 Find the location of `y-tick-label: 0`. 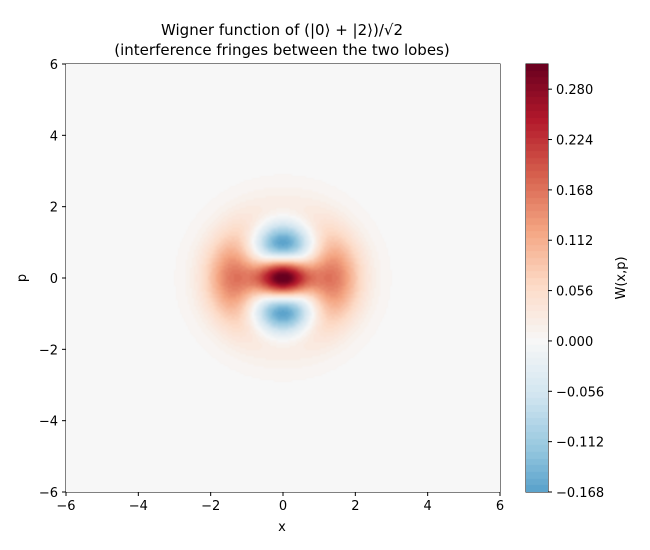

y-tick-label: 0 is located at coordinates (54, 279).